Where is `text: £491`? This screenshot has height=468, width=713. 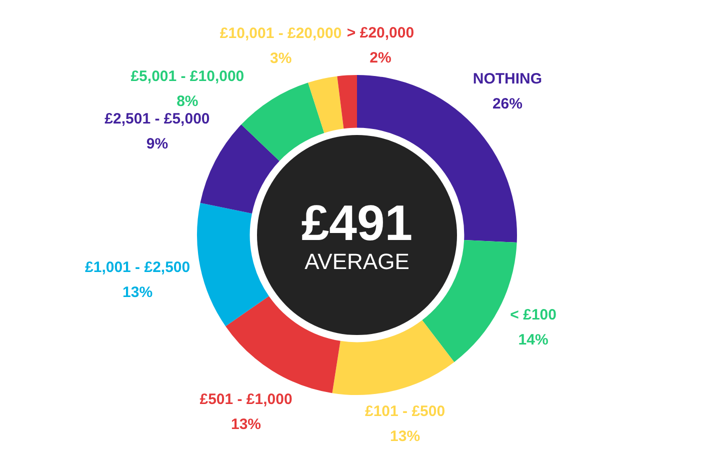
text: £491 is located at coordinates (357, 223).